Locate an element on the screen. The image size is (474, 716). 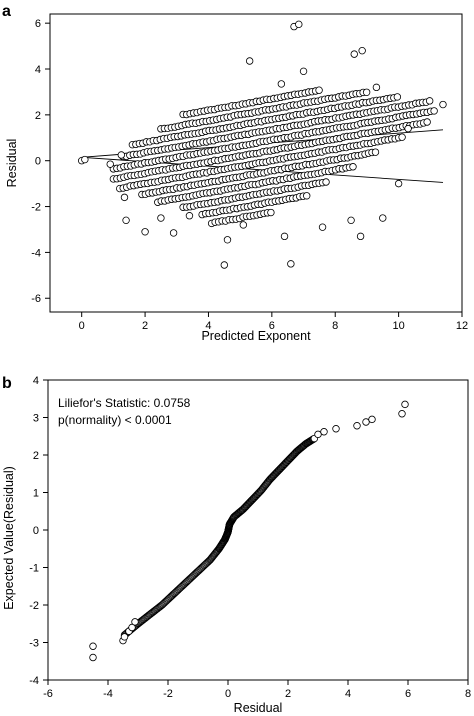
panel-b-y-tick-label: -3 is located at coordinates (34, 644).